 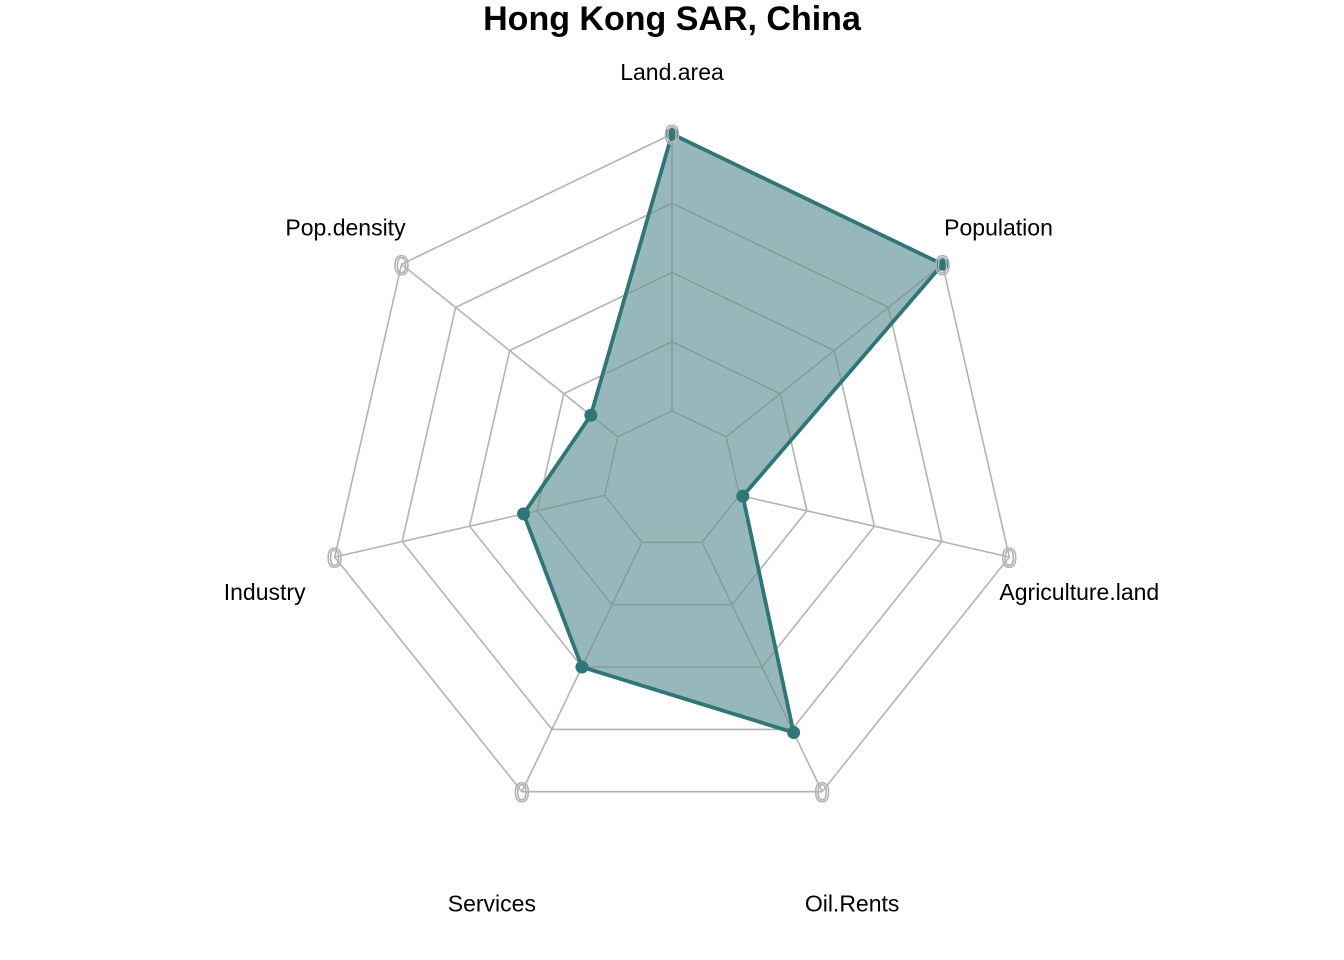 I want to click on axis-label-pop-density: Pop.density, so click(x=345, y=227).